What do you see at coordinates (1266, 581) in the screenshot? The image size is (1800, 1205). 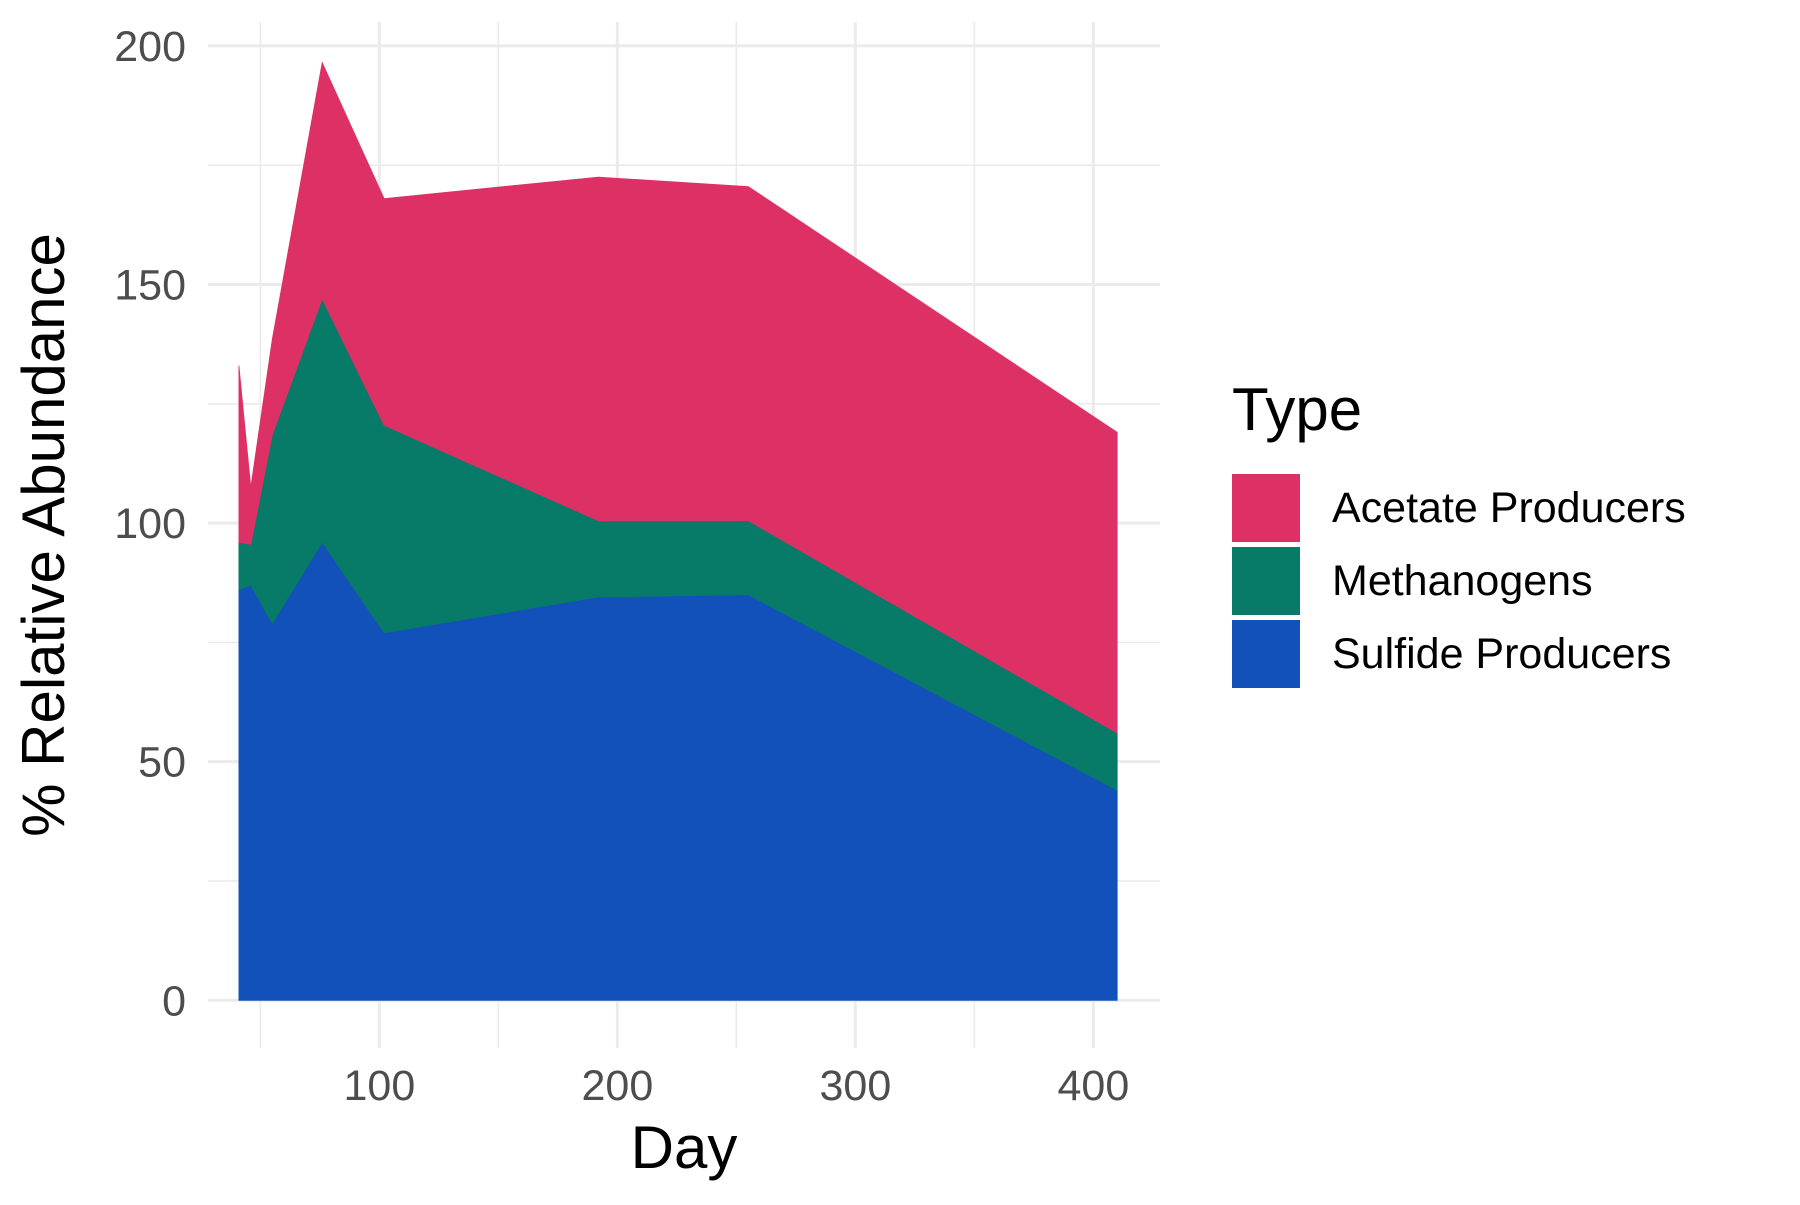 I see `legend-swatch-methanogens` at bounding box center [1266, 581].